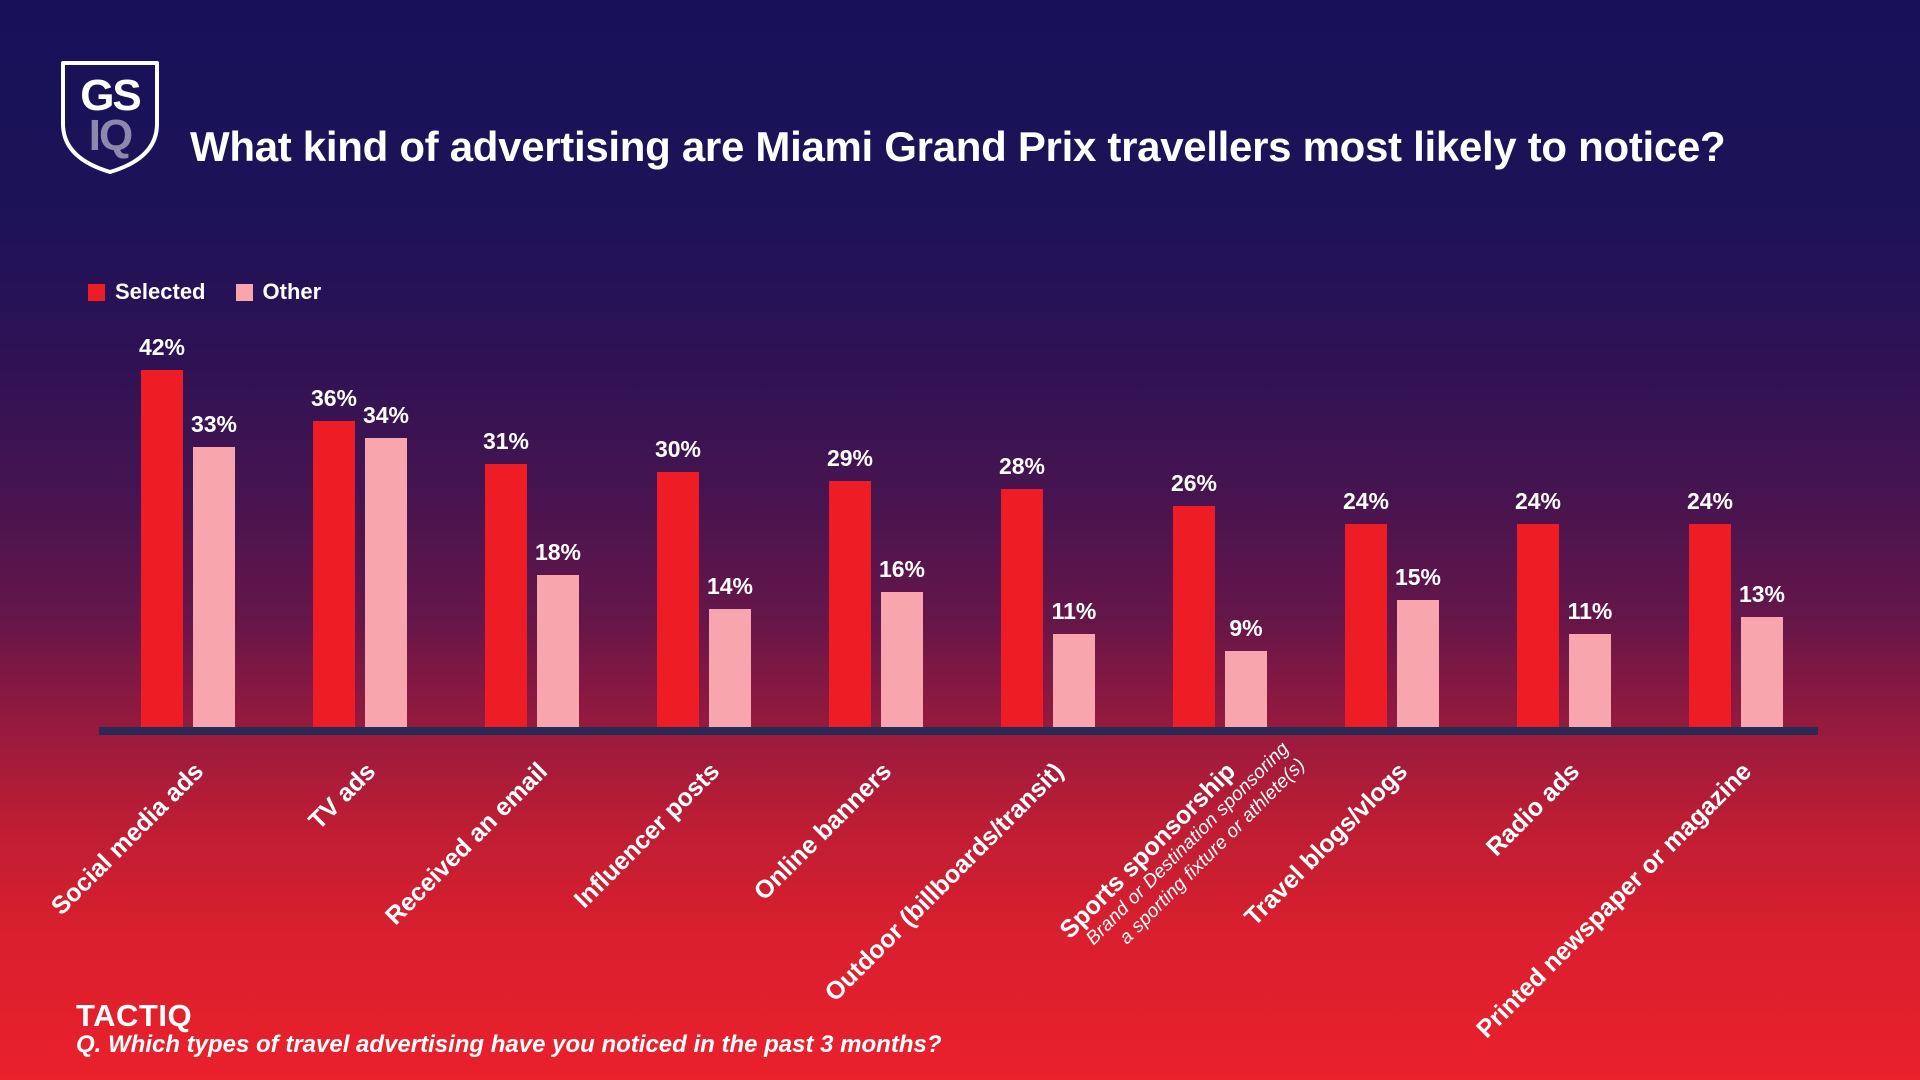 The height and width of the screenshot is (1080, 1920). I want to click on bar-group-9: 24% 11%, so click(1563, 364).